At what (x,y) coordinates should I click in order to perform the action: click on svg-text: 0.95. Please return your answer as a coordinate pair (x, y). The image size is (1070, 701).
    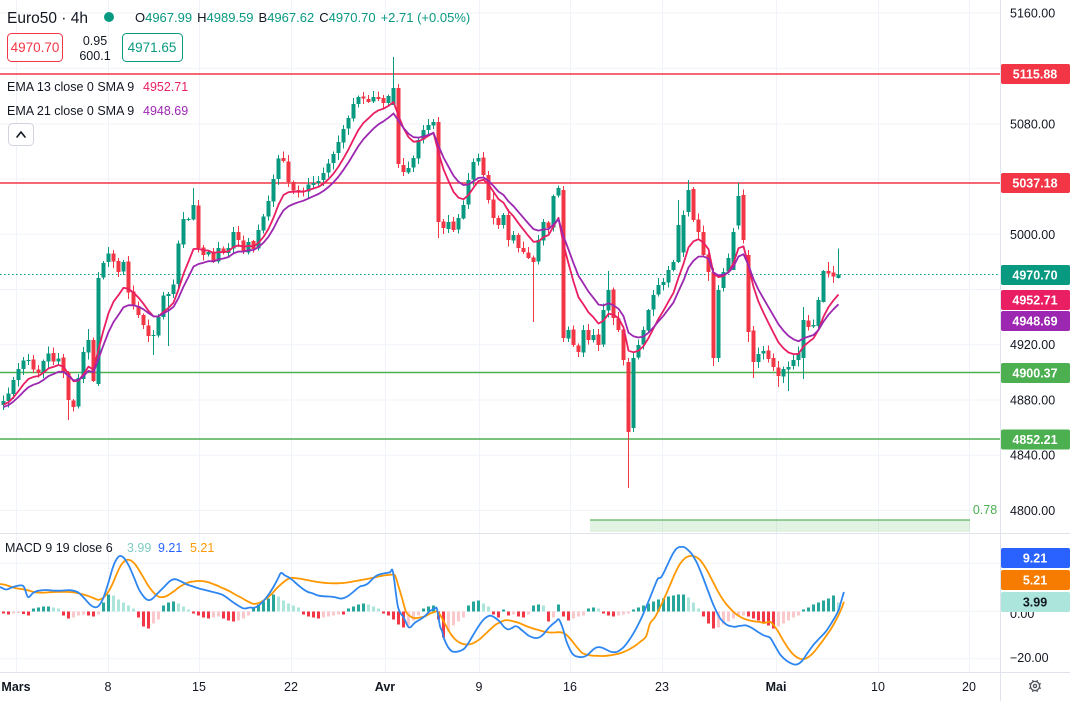
    Looking at the image, I should click on (95, 41).